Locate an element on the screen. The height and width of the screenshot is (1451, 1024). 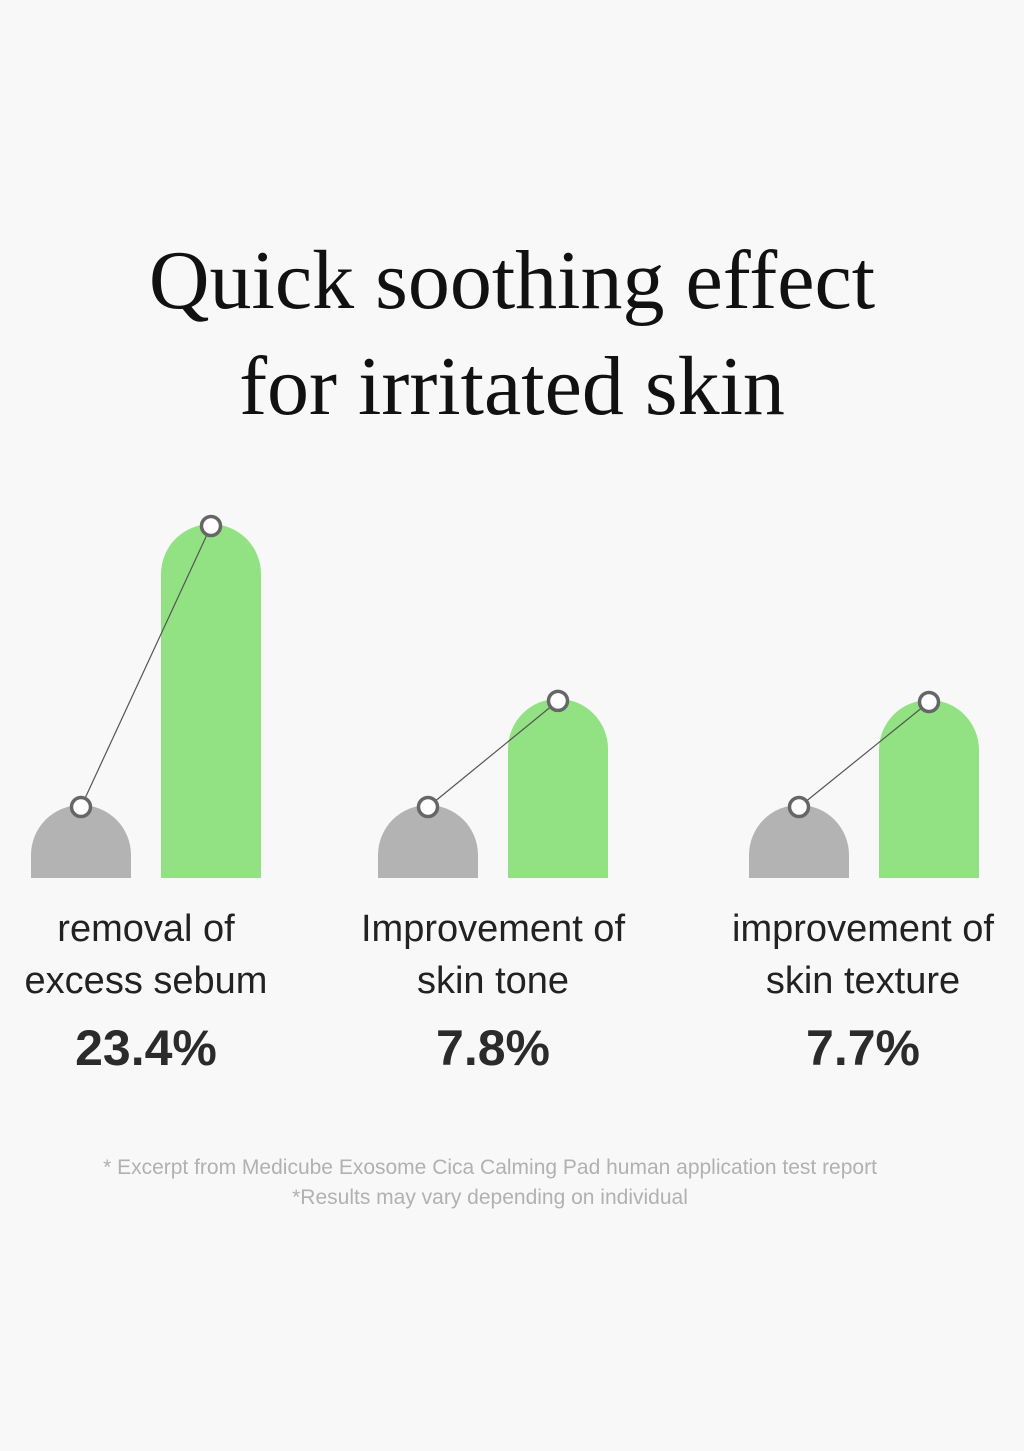
title-line-2: for irritated skin is located at coordinates (512, 386).